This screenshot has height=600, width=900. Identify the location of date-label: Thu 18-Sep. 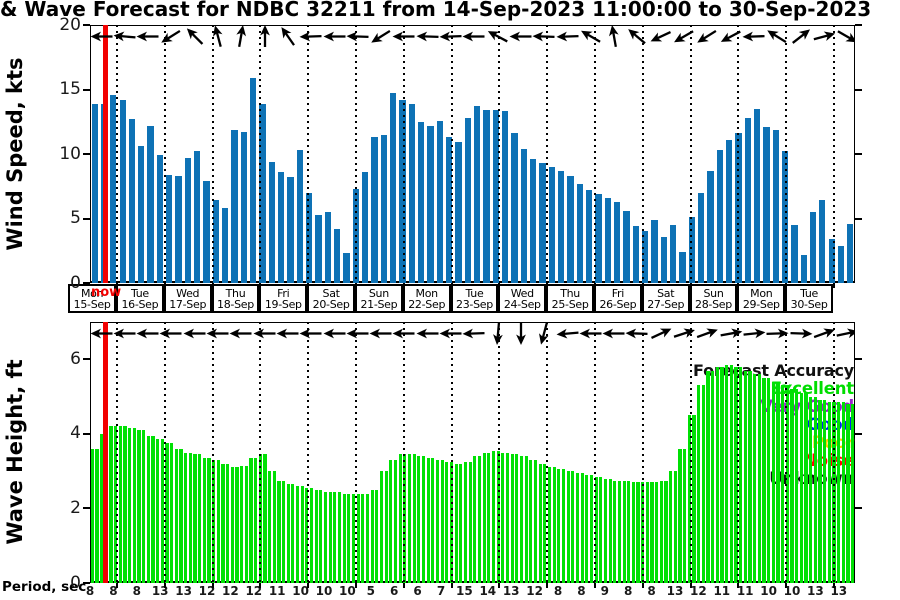
(235, 298).